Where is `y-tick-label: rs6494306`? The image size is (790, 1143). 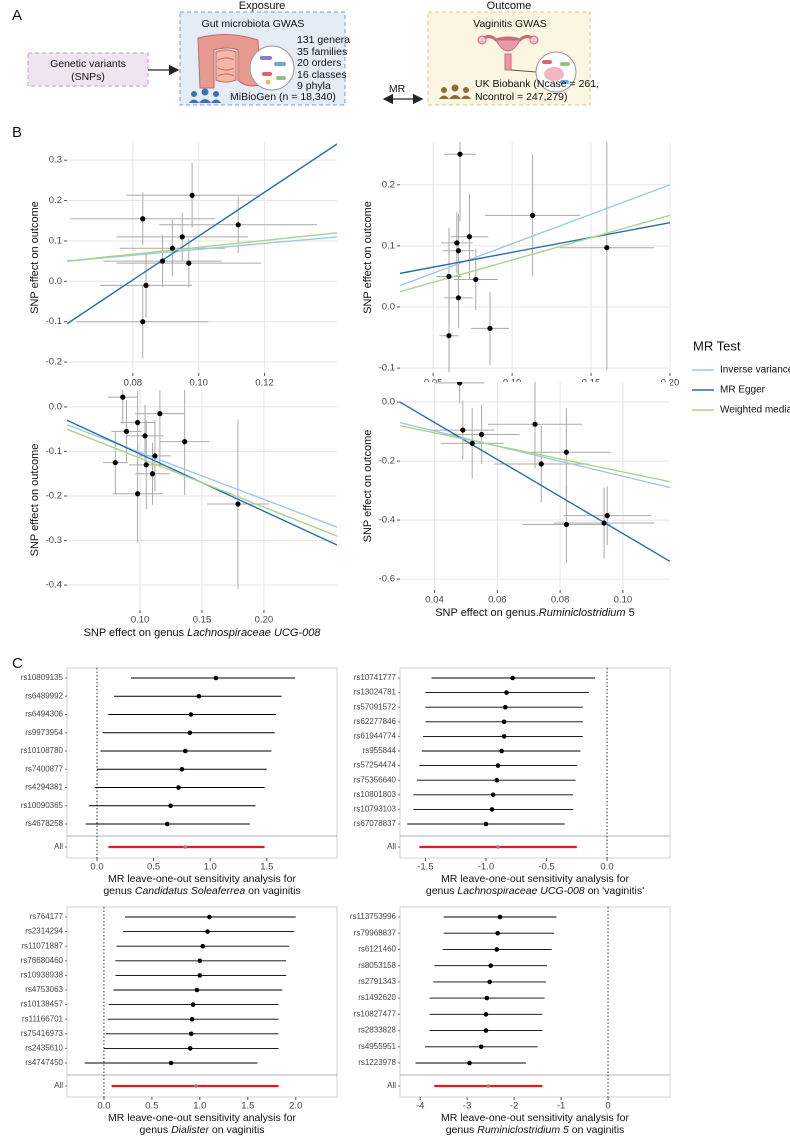
y-tick-label: rs6494306 is located at coordinates (44, 714).